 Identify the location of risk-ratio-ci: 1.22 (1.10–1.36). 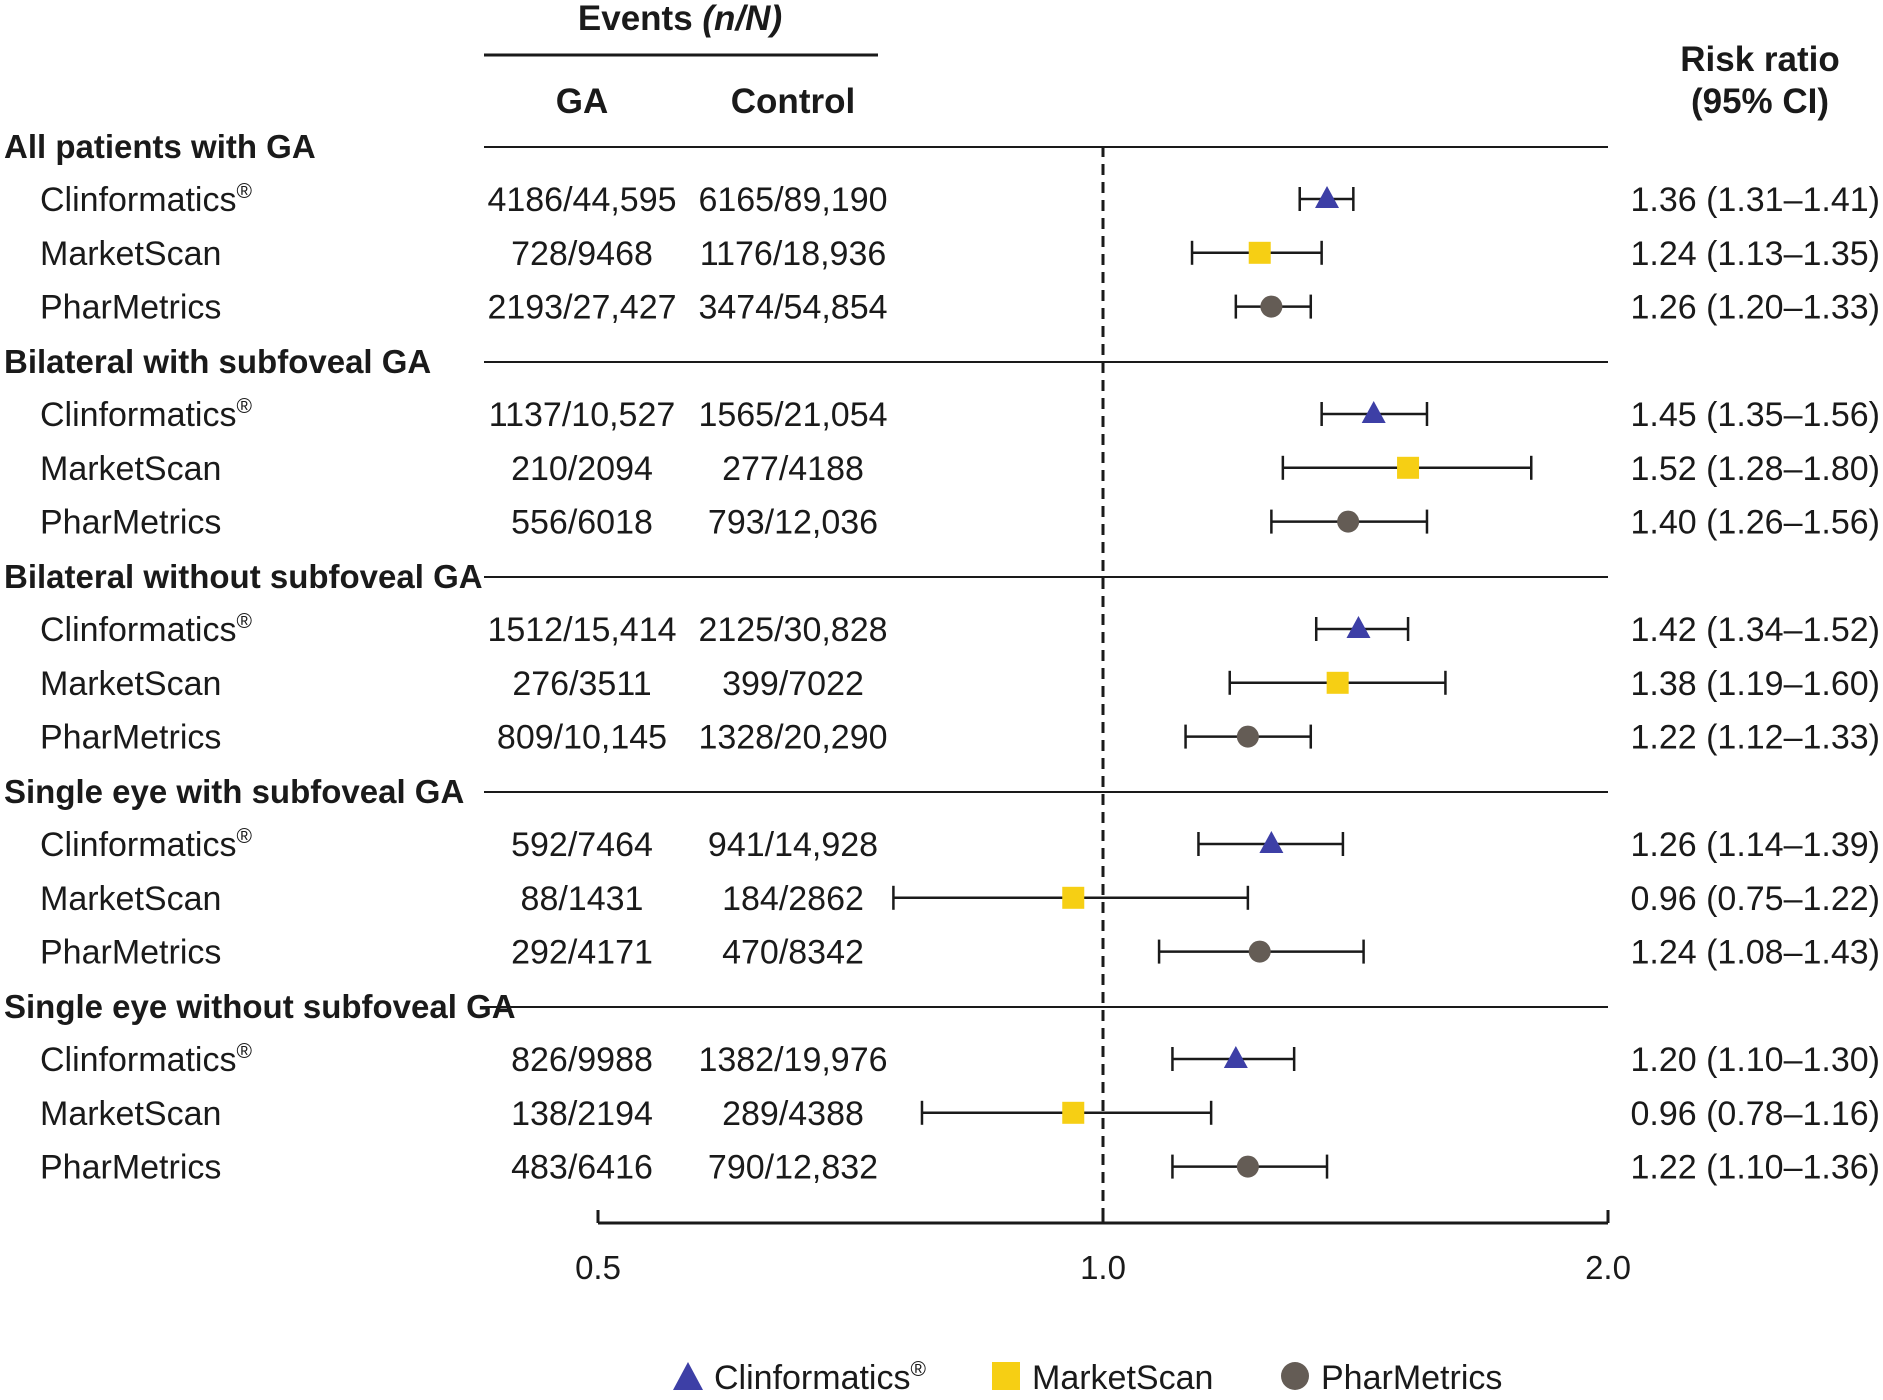
(1755, 1168).